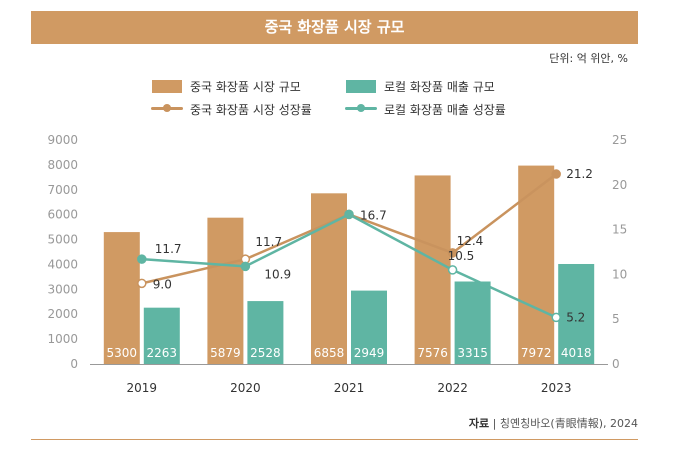 Image resolution: width=680 pixels, height=452 pixels. I want to click on line-local-growth, so click(349, 266).